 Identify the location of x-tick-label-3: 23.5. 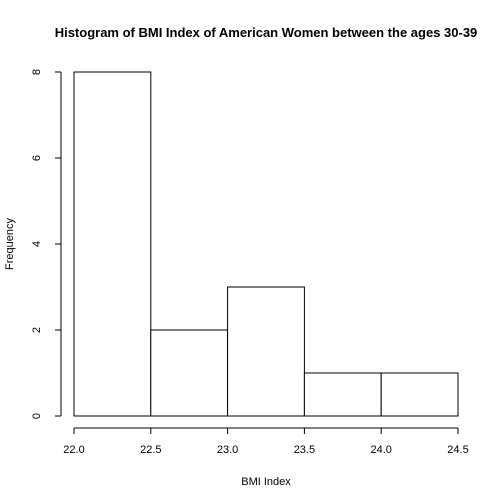
(304, 450).